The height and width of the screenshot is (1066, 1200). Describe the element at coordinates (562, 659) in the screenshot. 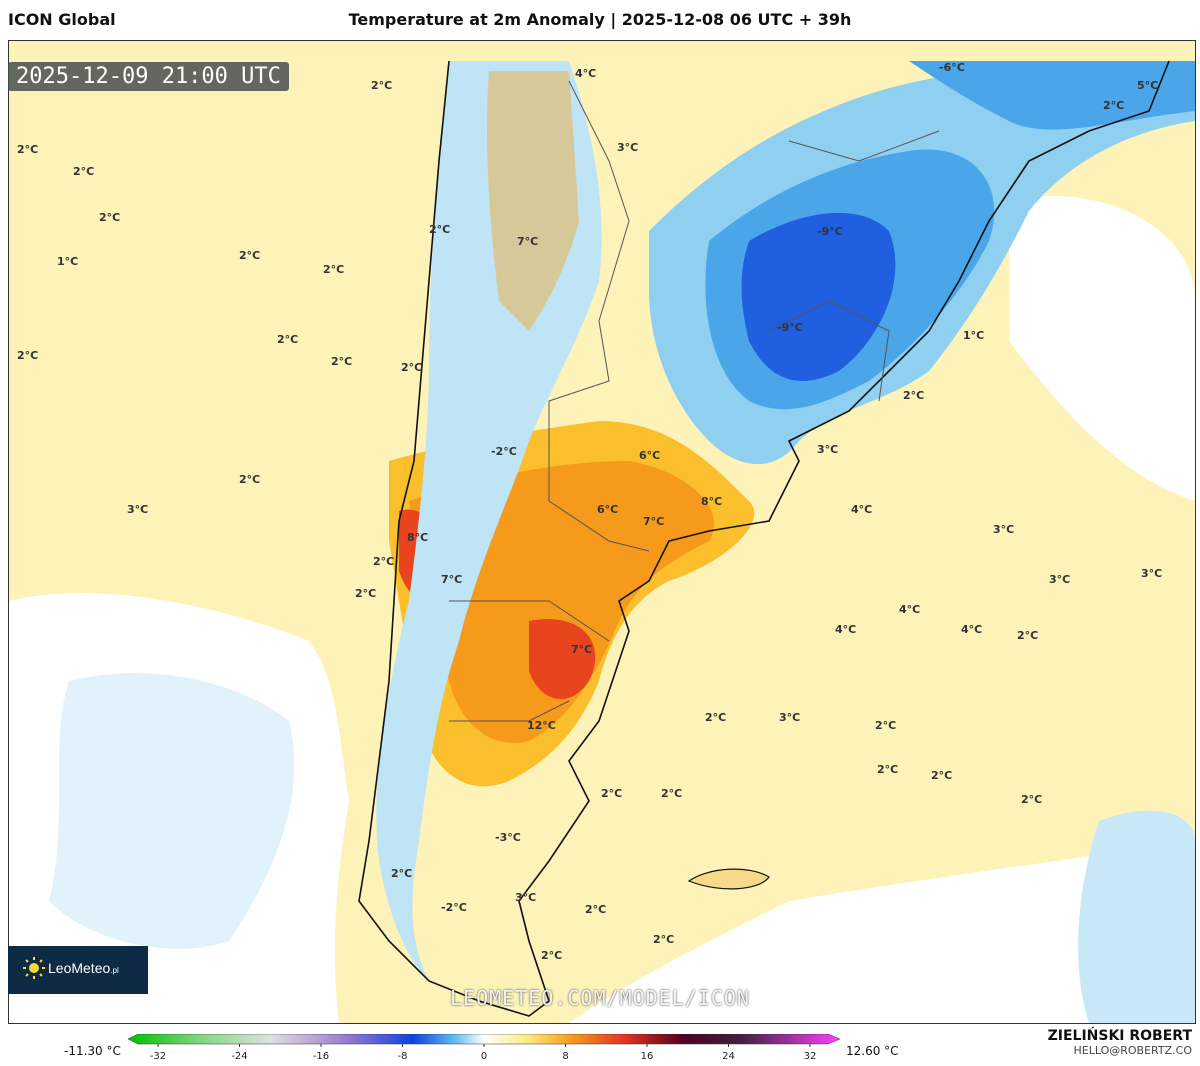

I see `warm-region-core-east` at that location.